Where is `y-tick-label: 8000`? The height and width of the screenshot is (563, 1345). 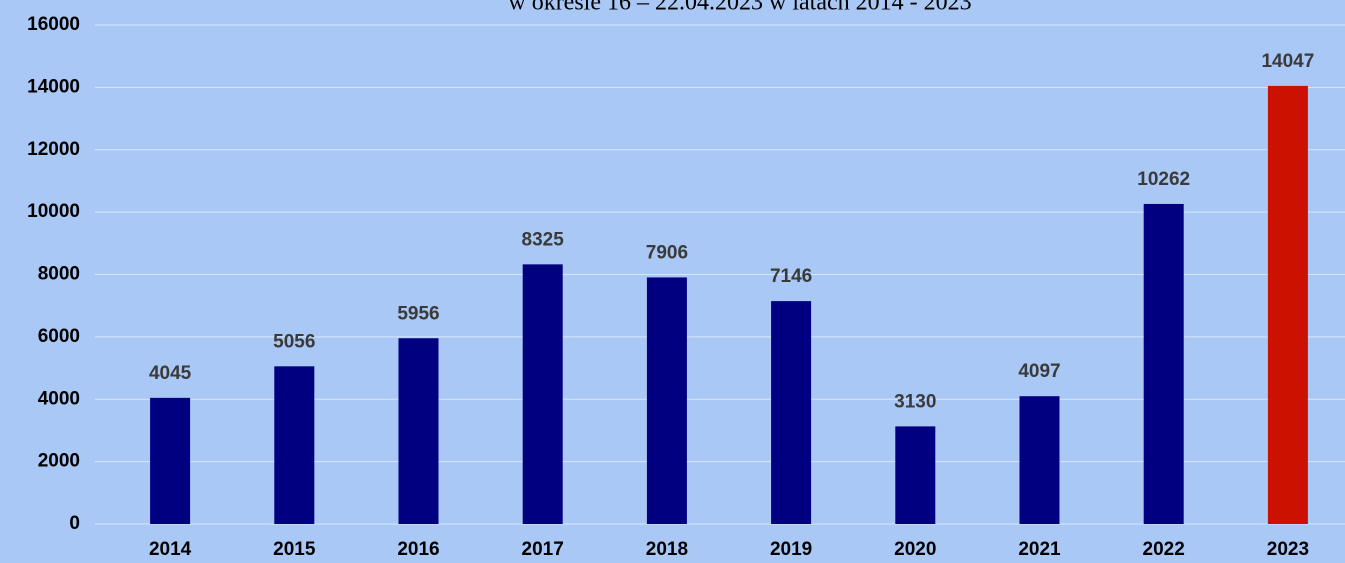
y-tick-label: 8000 is located at coordinates (59, 274).